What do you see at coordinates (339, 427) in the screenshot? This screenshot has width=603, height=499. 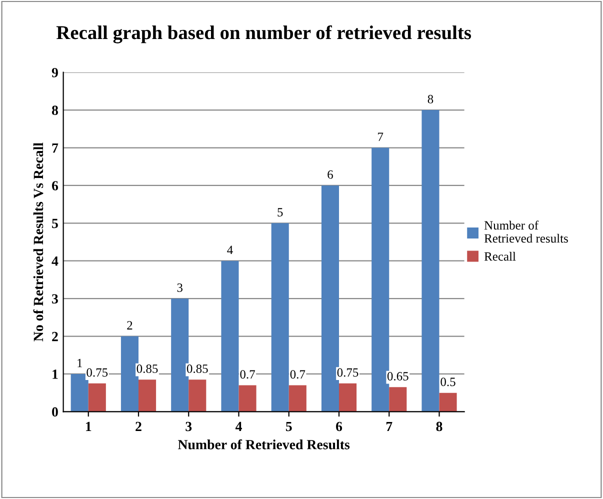 I see `x-tick-label: 6` at bounding box center [339, 427].